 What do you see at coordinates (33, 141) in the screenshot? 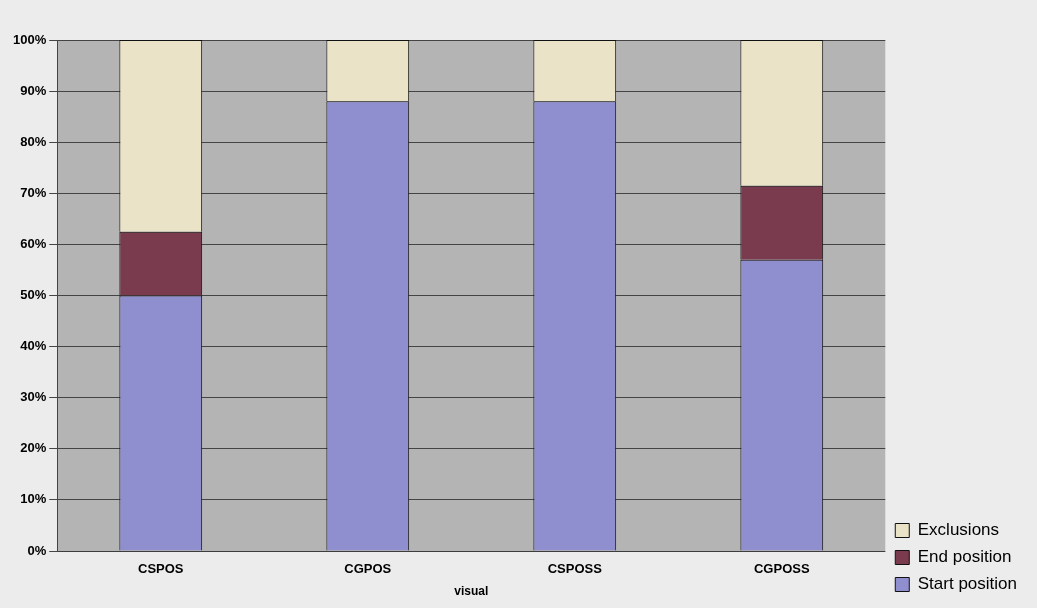
I see `y-tick-label: 80%` at bounding box center [33, 141].